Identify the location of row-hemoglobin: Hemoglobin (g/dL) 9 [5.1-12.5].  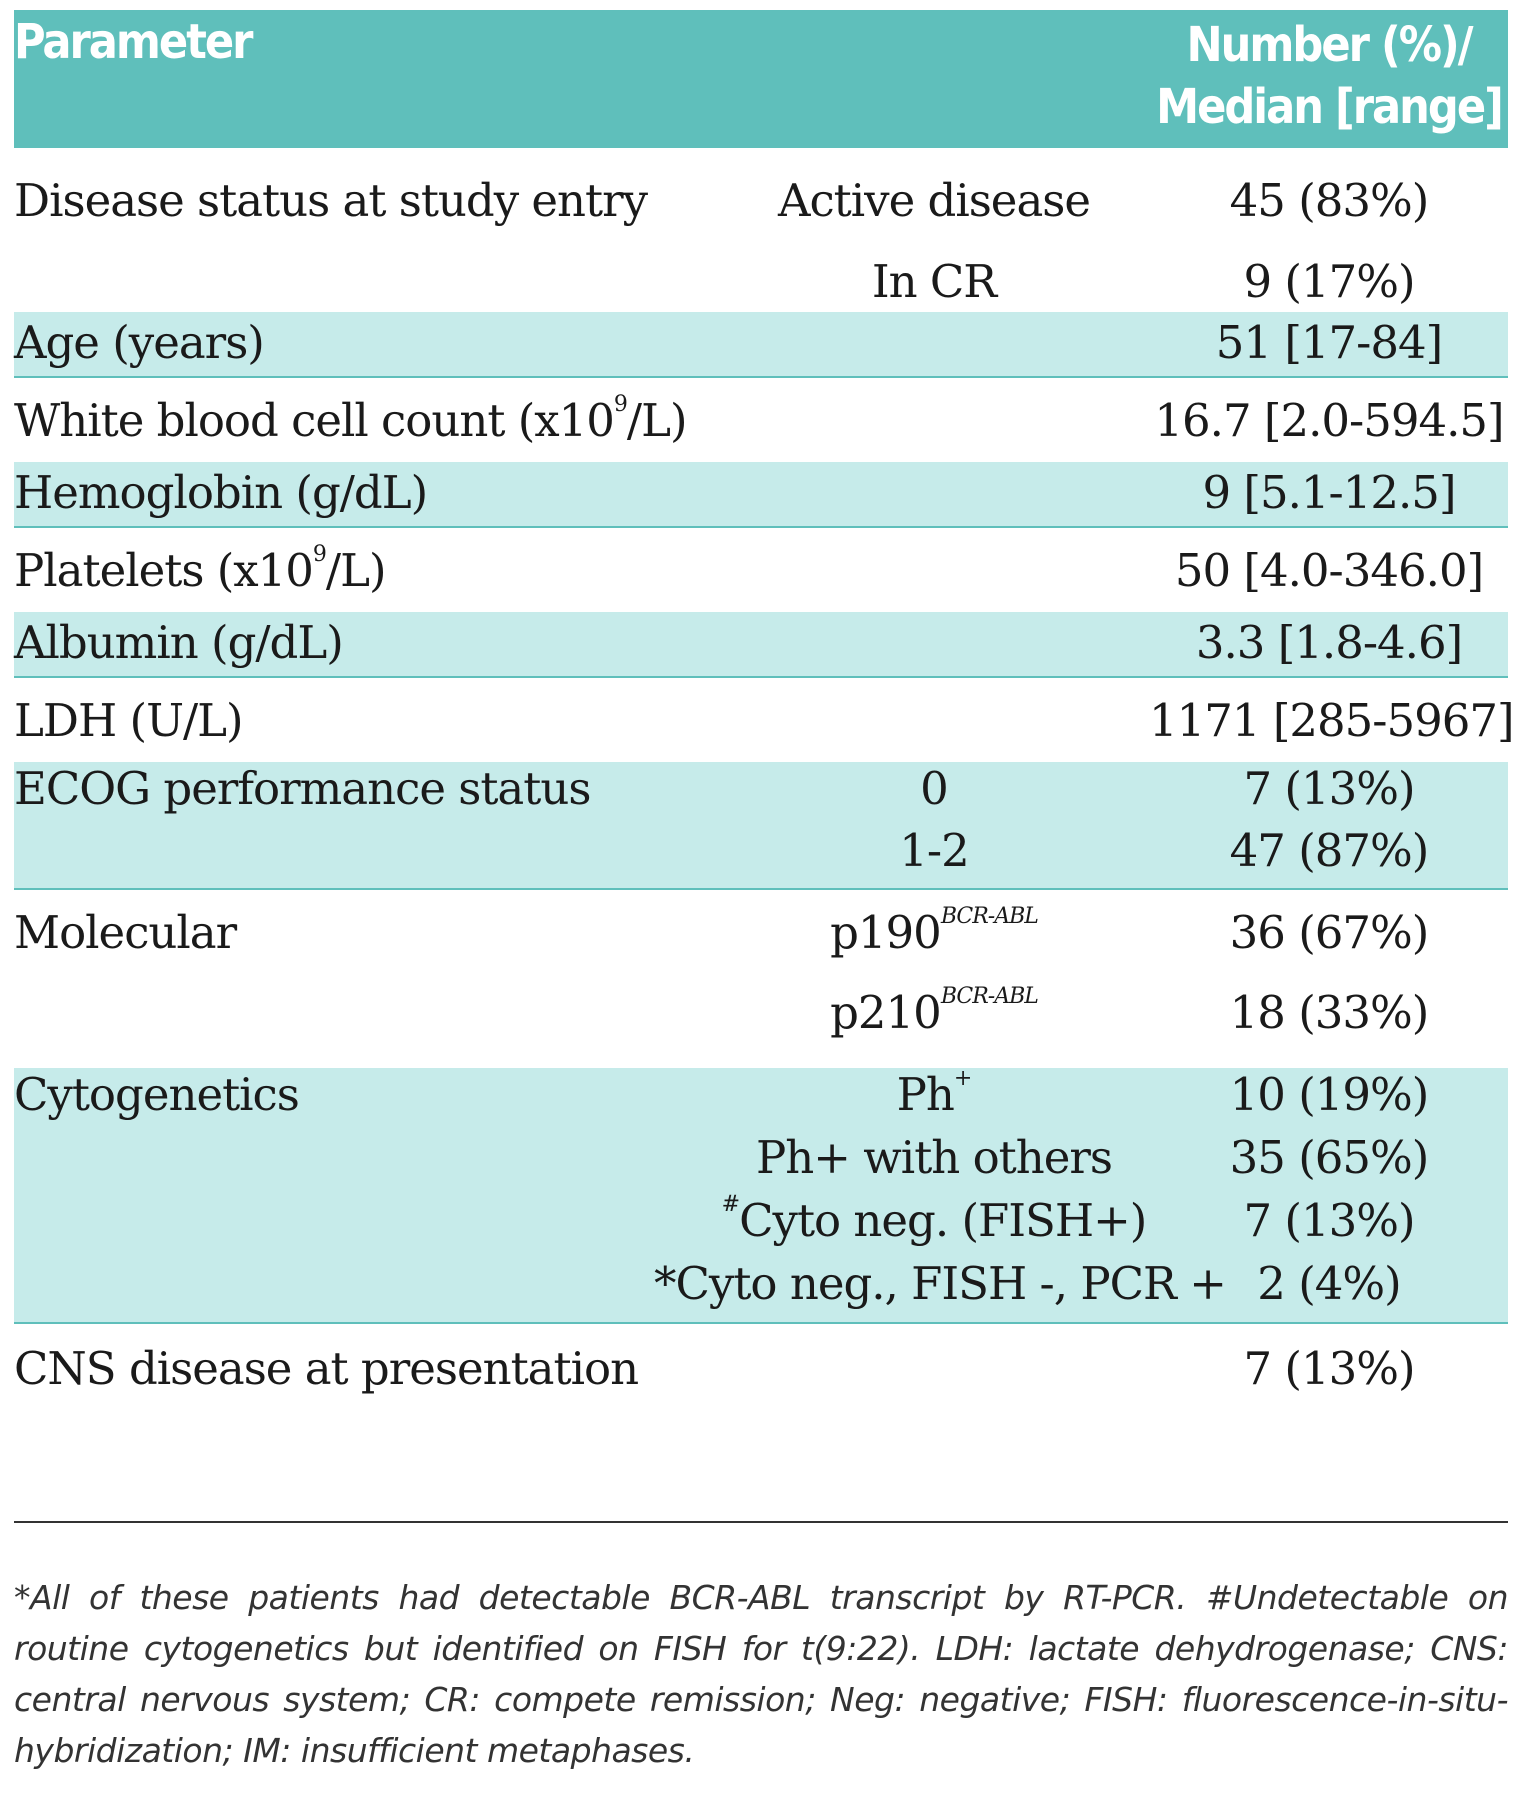
(761, 495).